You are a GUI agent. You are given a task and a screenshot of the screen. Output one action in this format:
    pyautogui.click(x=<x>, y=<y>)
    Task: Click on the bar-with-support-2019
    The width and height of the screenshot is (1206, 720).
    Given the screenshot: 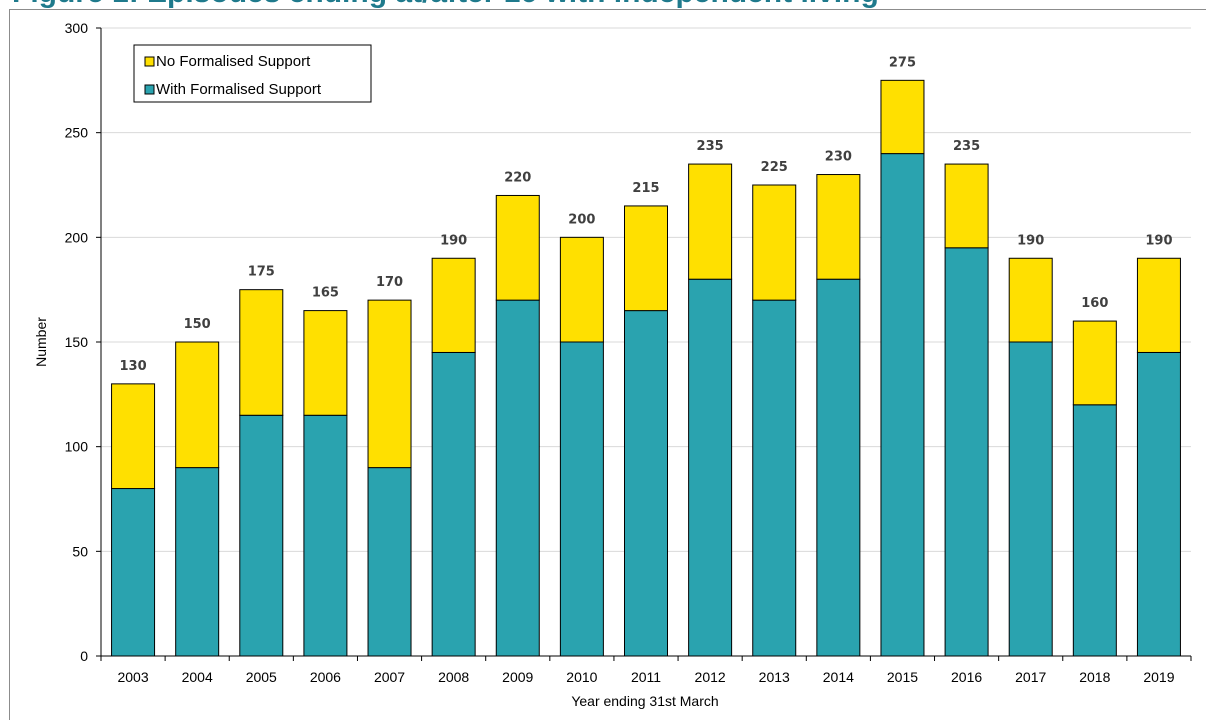 What is the action you would take?
    pyautogui.click(x=1158, y=504)
    